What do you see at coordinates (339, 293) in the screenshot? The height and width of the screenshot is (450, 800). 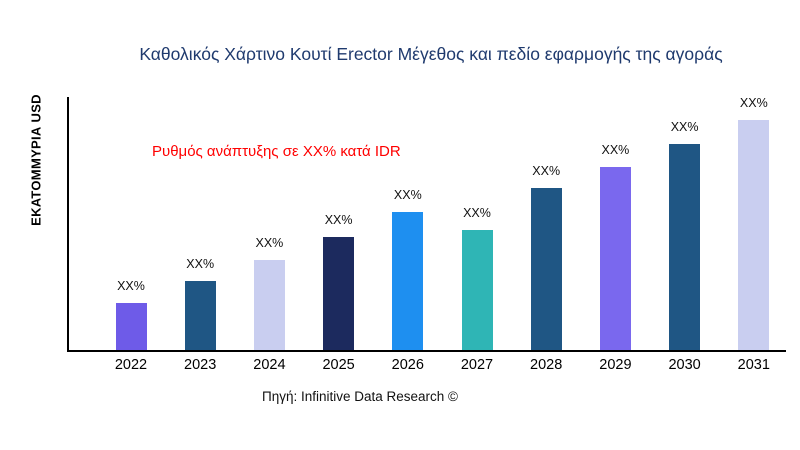 I see `bar-2025` at bounding box center [339, 293].